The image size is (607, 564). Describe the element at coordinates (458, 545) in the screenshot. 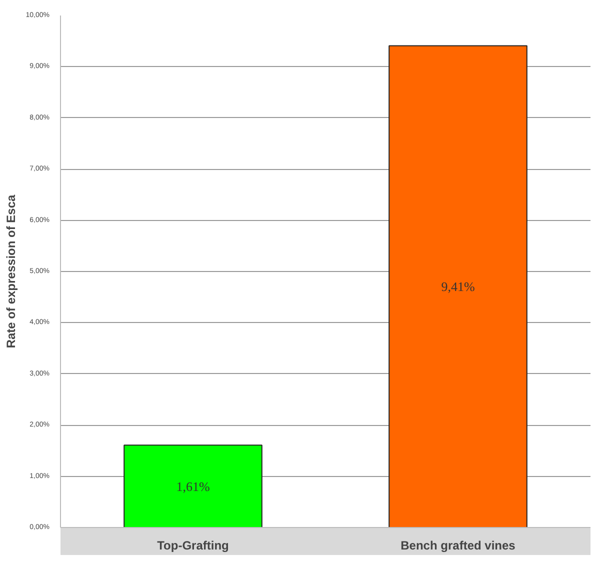

I see `x-tick-label: Bench grafted vines` at that location.